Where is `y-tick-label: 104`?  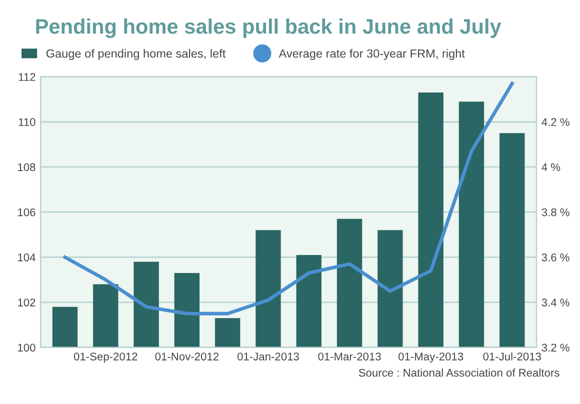
y-tick-label: 104 is located at coordinates (27, 257).